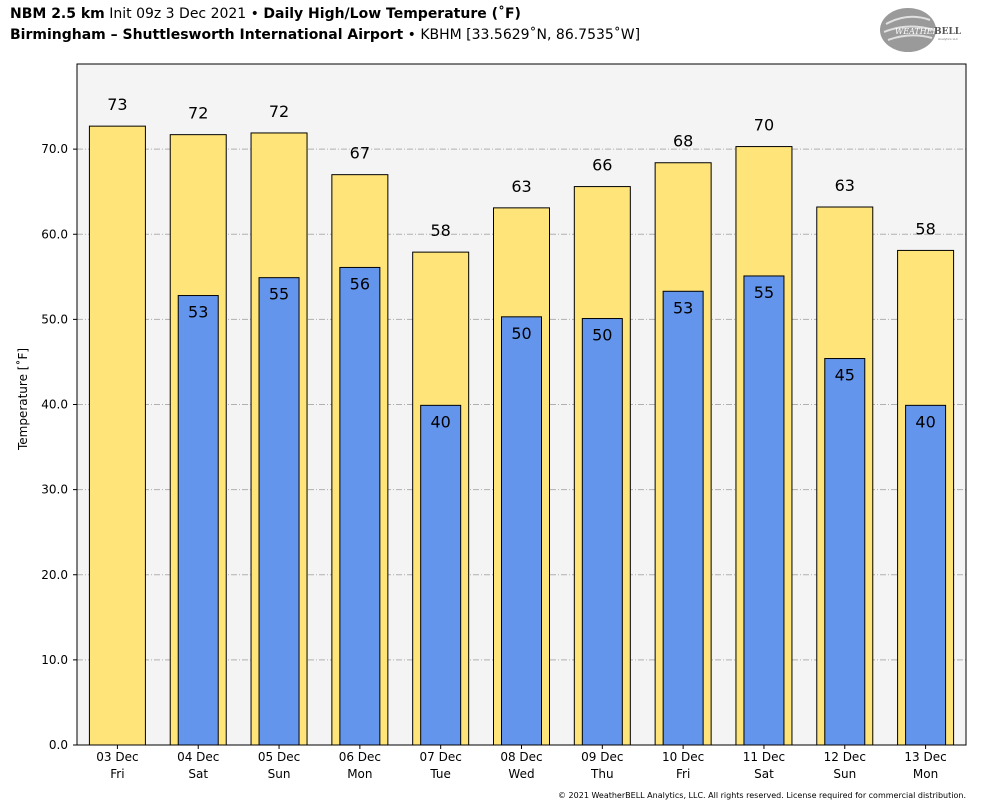 The width and height of the screenshot is (984, 808). I want to click on y-tick-label: 20.0, so click(54, 575).